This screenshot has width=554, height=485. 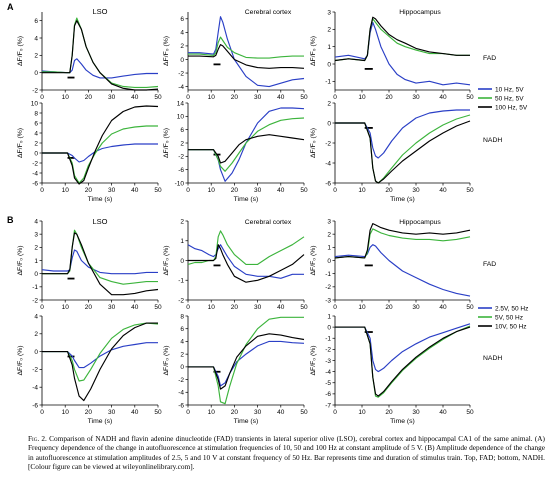 I want to click on y-tick-label: 6, so click(x=36, y=123).